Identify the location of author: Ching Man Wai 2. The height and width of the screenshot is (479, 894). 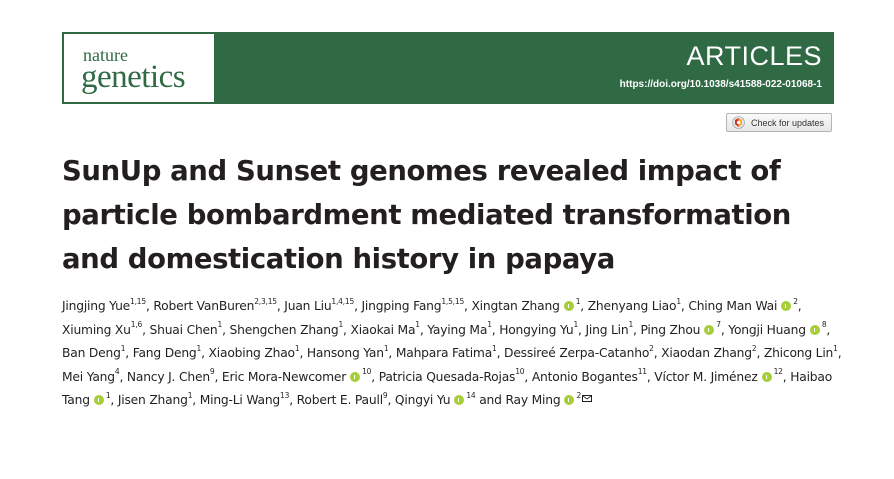
(743, 304).